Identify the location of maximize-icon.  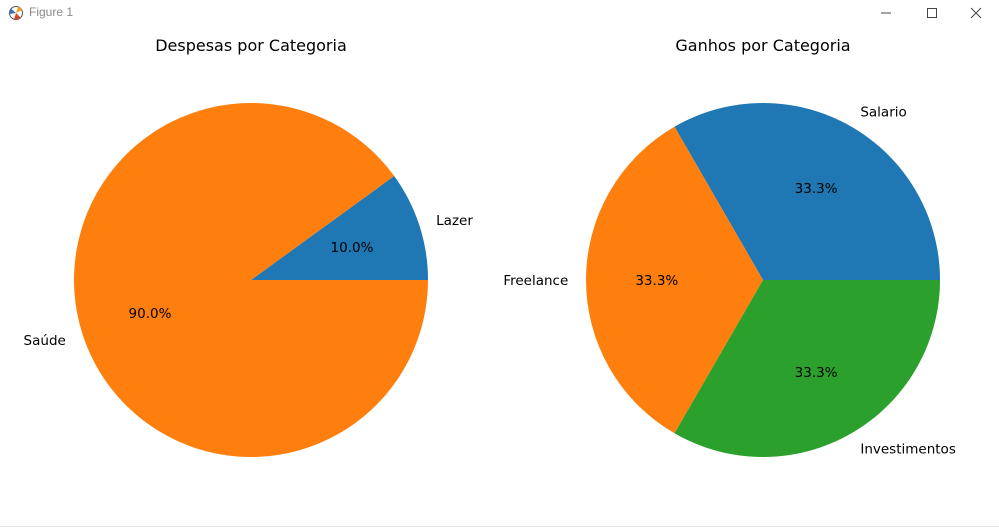
(932, 13).